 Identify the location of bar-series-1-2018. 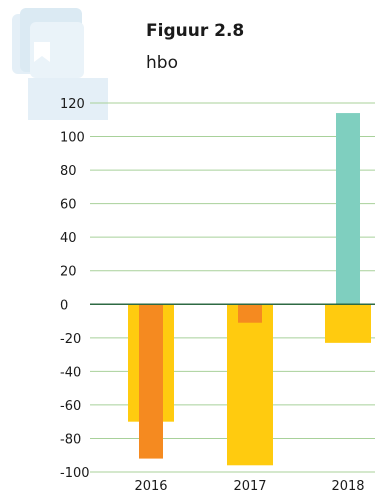
(348, 323).